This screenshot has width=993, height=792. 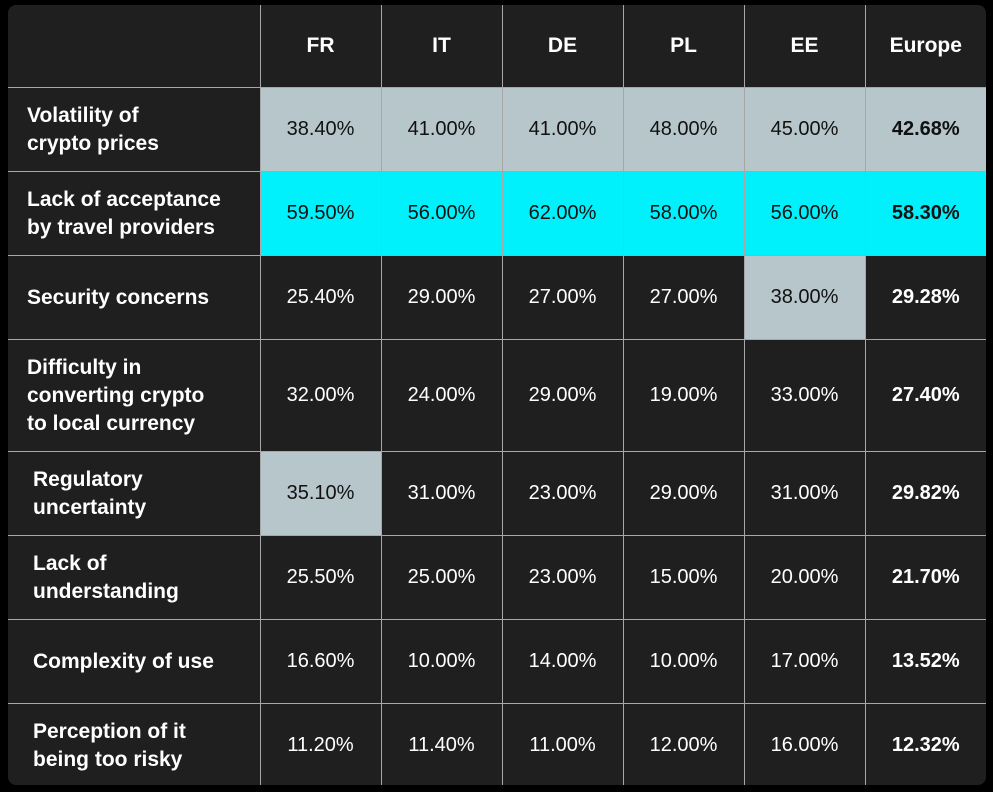 What do you see at coordinates (683, 46) in the screenshot?
I see `header-pl: PL` at bounding box center [683, 46].